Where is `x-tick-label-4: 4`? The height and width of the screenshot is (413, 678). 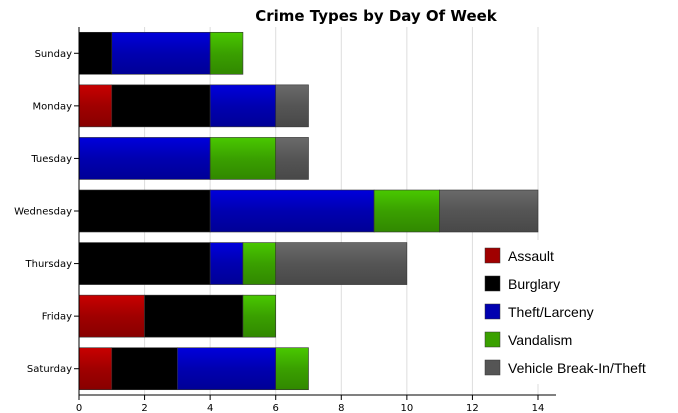
x-tick-label-4: 4 is located at coordinates (210, 408).